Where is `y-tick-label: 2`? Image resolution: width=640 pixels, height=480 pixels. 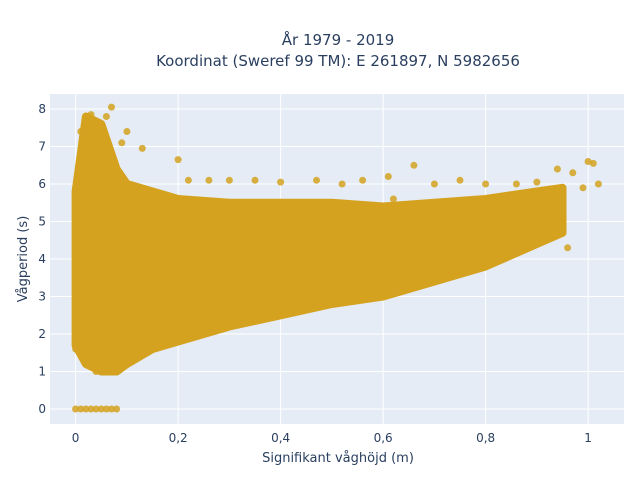 y-tick-label: 2 is located at coordinates (42, 334).